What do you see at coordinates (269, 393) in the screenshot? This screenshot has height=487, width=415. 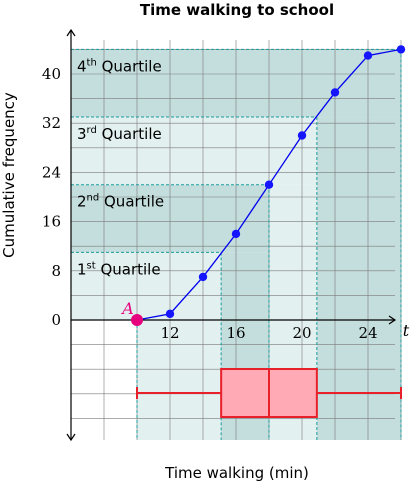 I see `box-plot` at bounding box center [269, 393].